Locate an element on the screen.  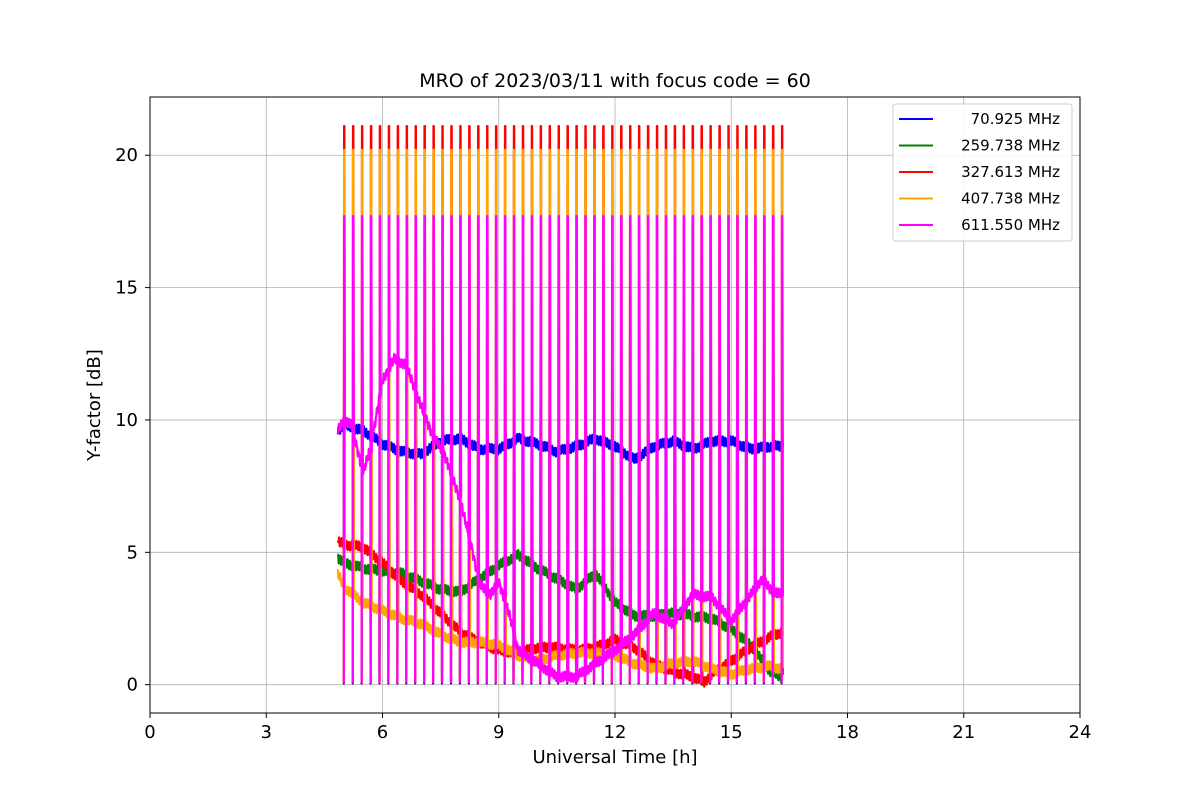
x-tick-label: 6 is located at coordinates (382, 732).